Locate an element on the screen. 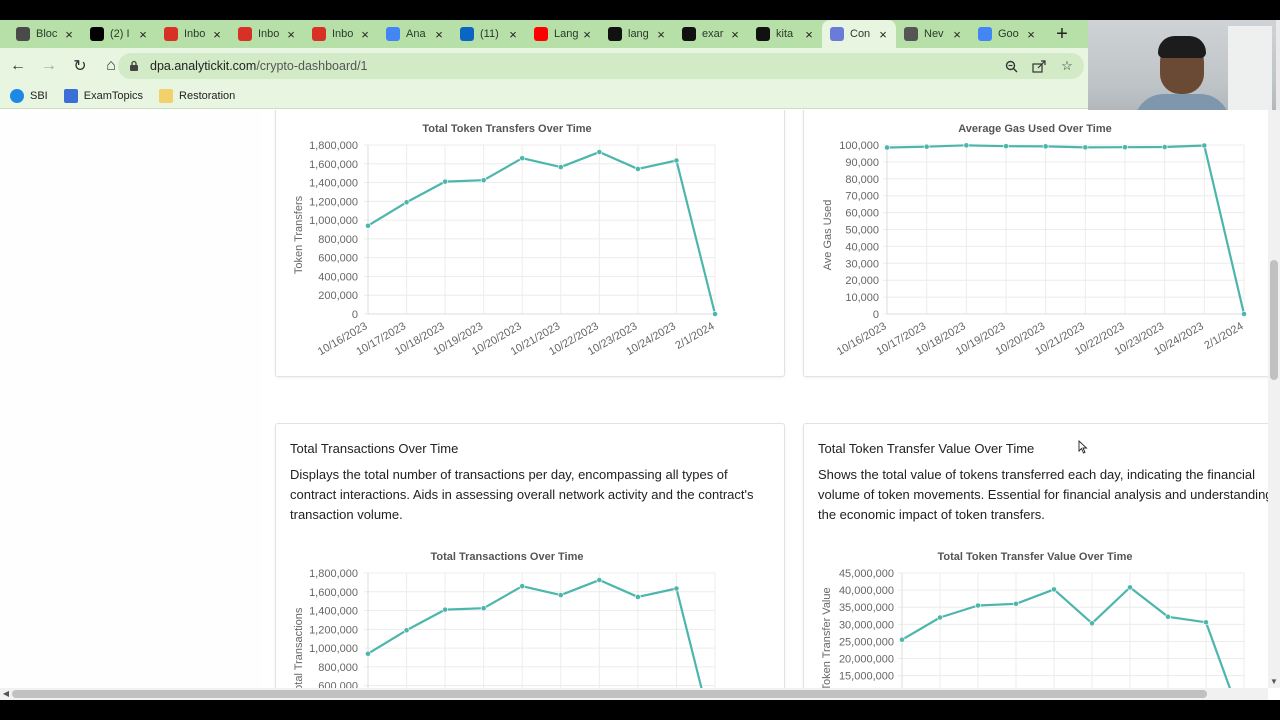  forward-icon: → is located at coordinates (49, 65).